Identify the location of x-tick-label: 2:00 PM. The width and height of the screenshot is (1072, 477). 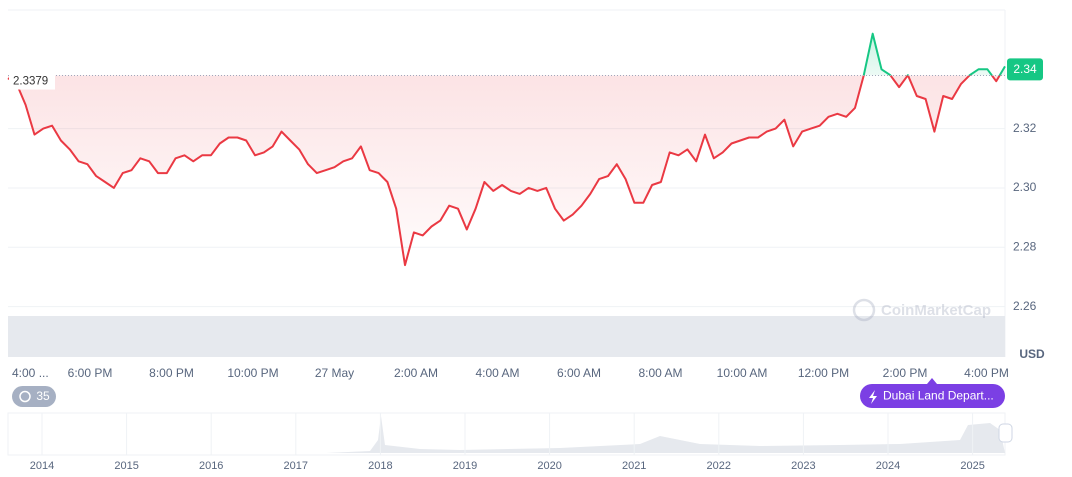
(905, 373).